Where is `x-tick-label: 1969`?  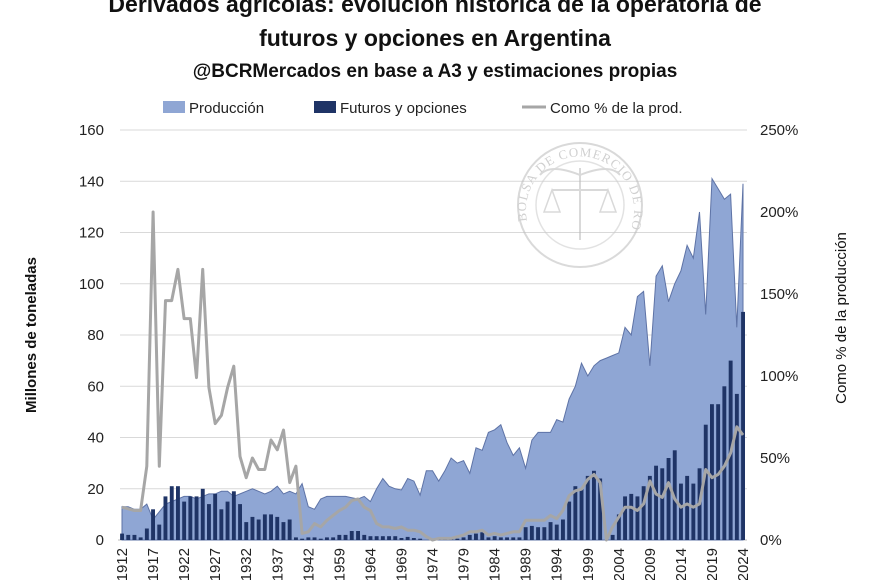
x-tick-label: 1969 is located at coordinates (401, 564).